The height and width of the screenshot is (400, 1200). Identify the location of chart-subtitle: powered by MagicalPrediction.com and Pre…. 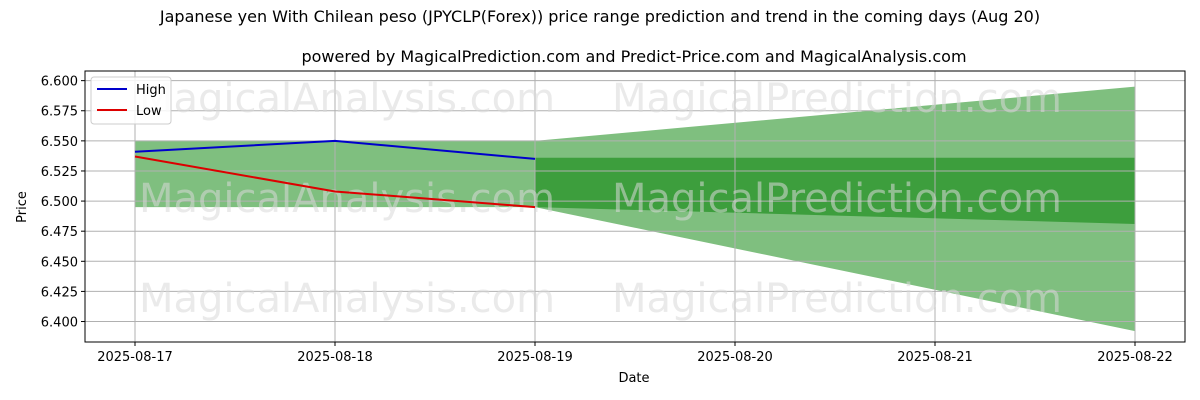
(633, 56).